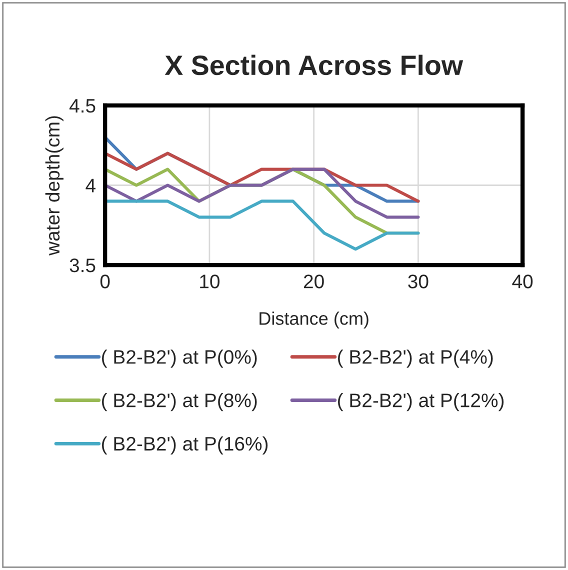 This screenshot has height=570, width=568. What do you see at coordinates (314, 65) in the screenshot?
I see `chart-title: X Section Across Flow` at bounding box center [314, 65].